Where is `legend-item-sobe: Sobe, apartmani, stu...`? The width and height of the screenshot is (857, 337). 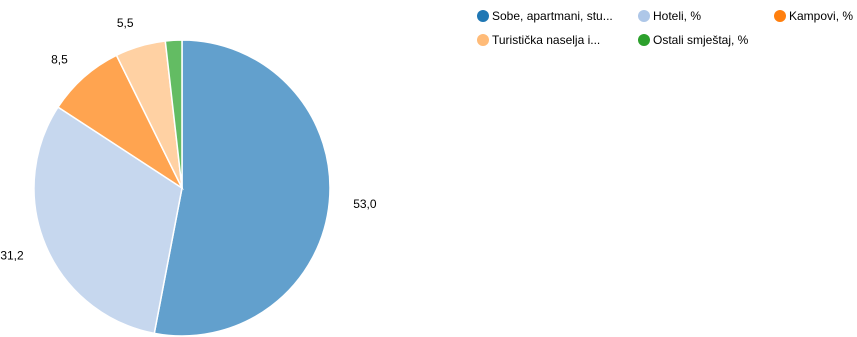
legend-item-sobe: Sobe, apartmani, stu... is located at coordinates (545, 16).